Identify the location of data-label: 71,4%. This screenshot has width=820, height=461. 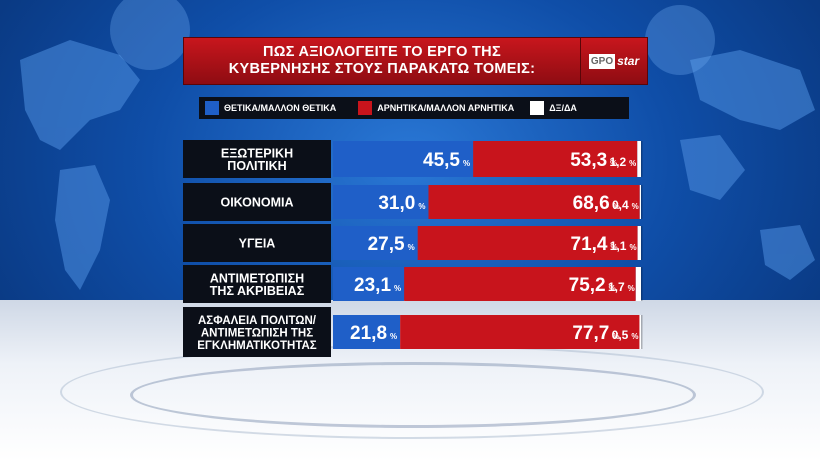
(594, 244).